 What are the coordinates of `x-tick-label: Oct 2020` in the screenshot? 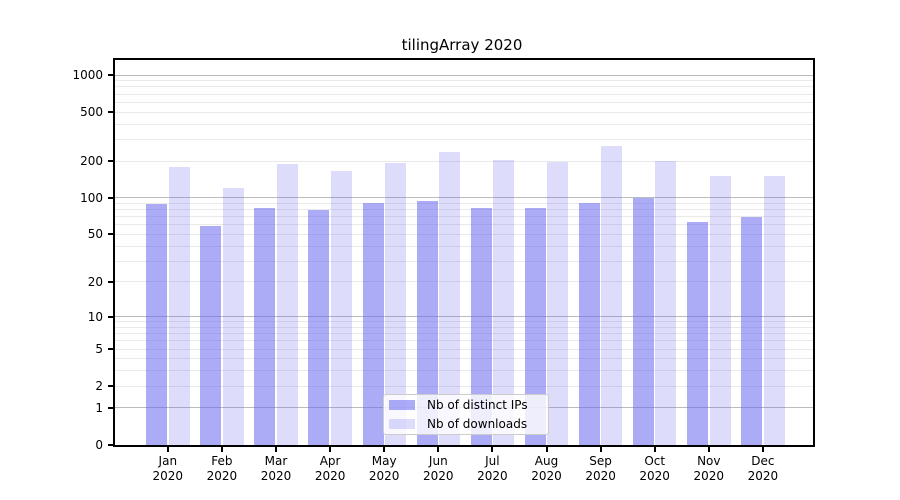 It's located at (654, 468).